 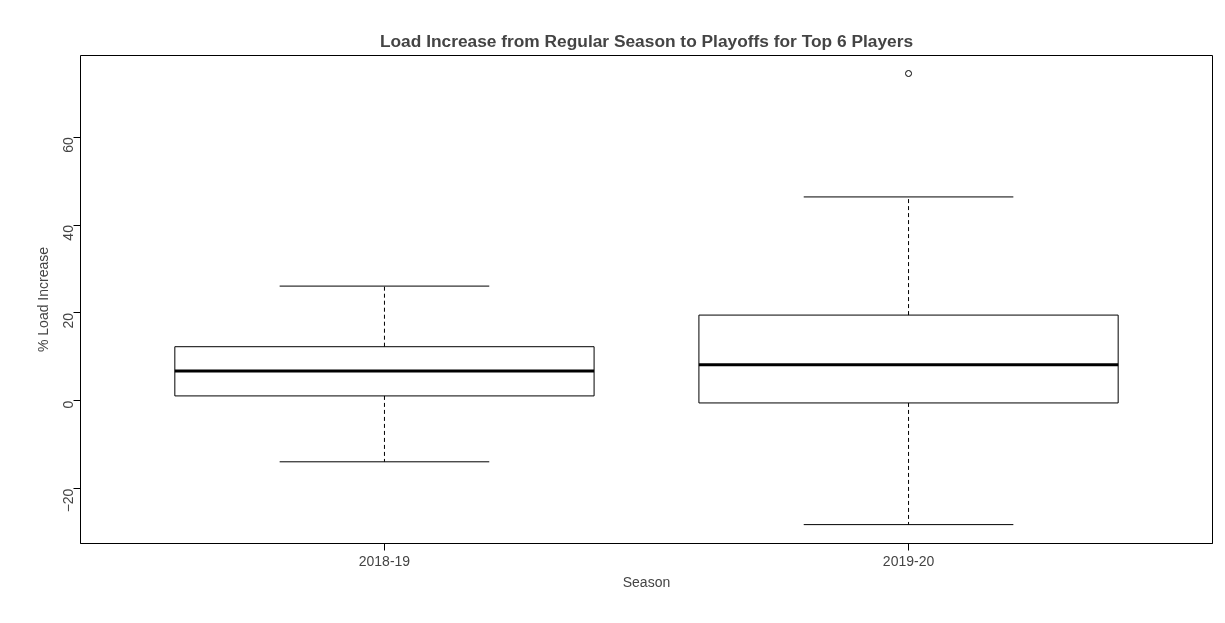 I want to click on y-tick-label: 40, so click(x=68, y=232).